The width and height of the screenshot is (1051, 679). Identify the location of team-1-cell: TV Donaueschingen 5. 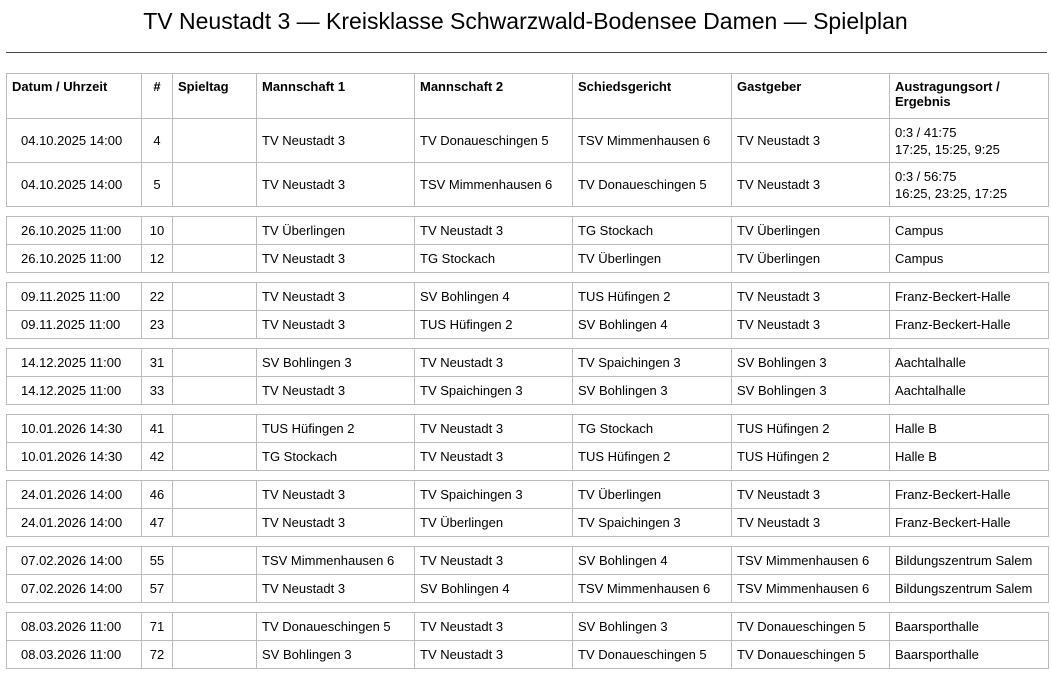
(335, 626).